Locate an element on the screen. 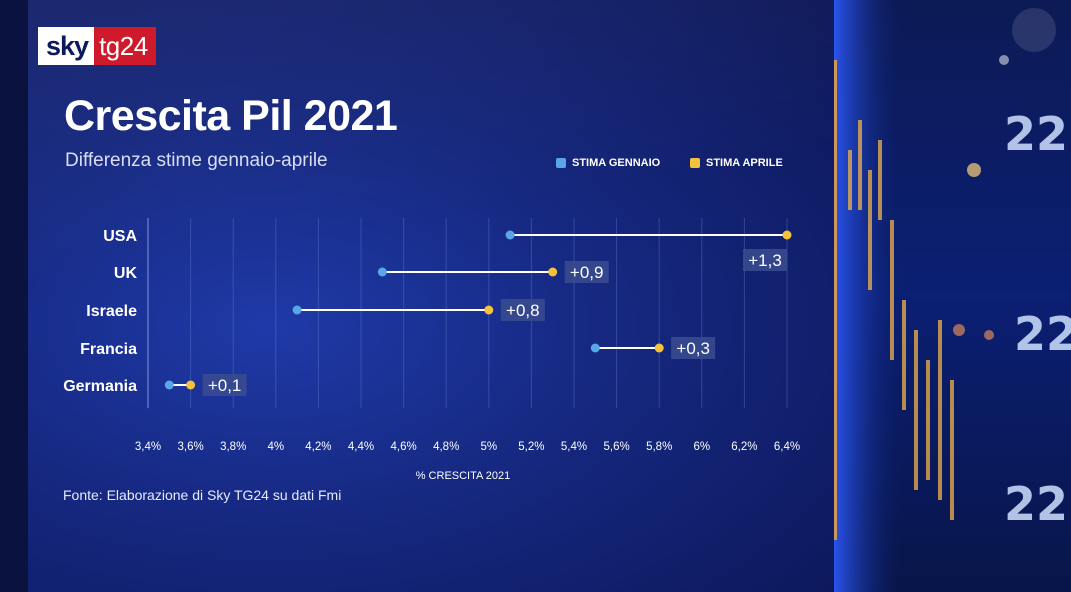 Image resolution: width=1071 pixels, height=592 pixels. x-tick-label-2: 3,8% is located at coordinates (233, 447).